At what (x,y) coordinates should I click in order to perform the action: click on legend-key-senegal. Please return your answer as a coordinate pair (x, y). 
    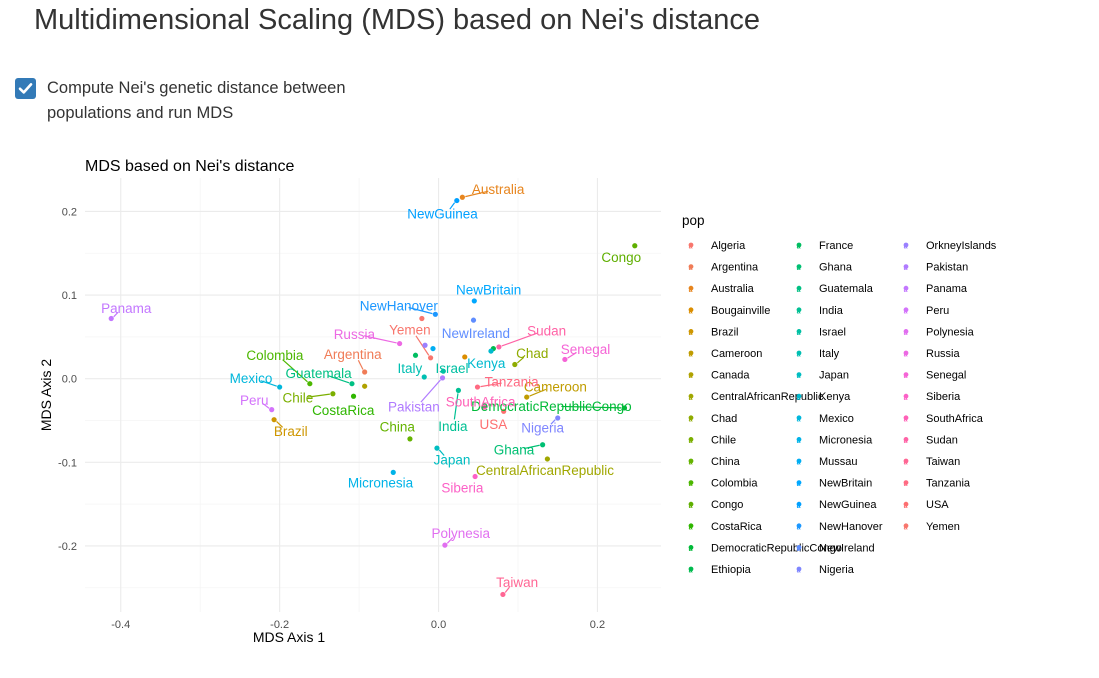
    Looking at the image, I should click on (906, 374).